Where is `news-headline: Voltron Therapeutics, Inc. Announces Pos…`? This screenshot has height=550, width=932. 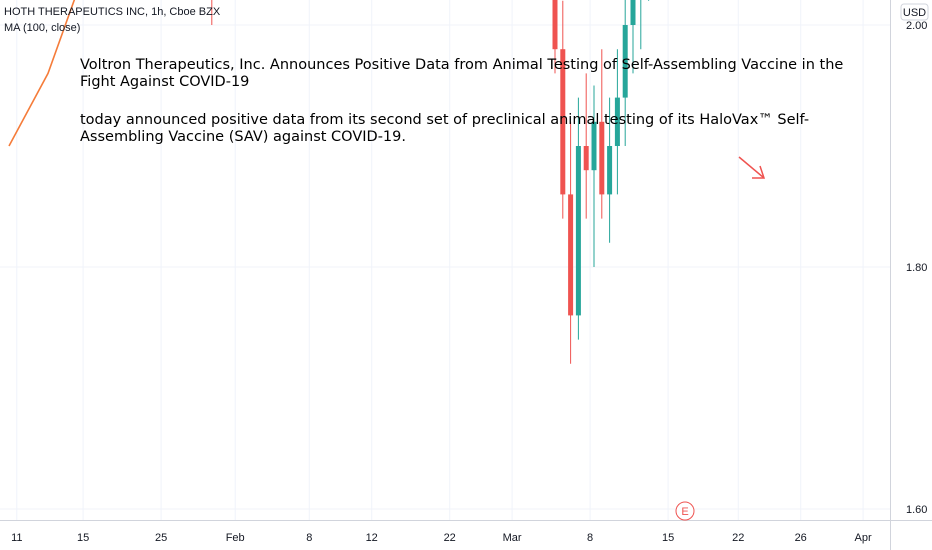
news-headline: Voltron Therapeutics, Inc. Announces Pos… is located at coordinates (462, 73).